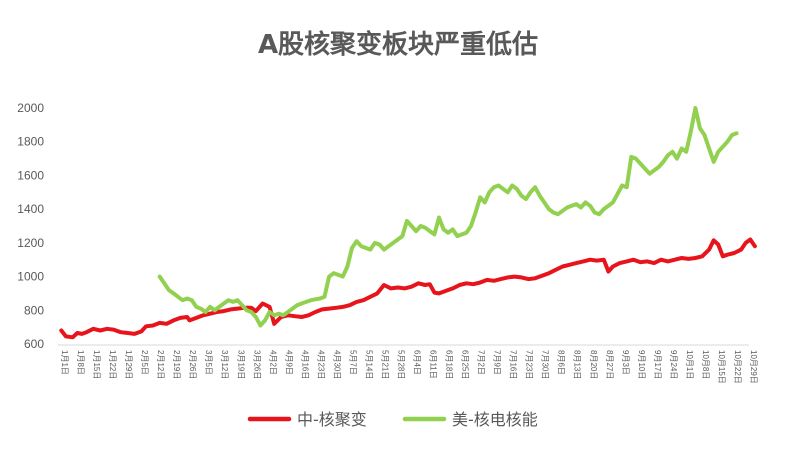 This screenshot has width=796, height=452. I want to click on x-tick-label: 8月13日, so click(577, 364).